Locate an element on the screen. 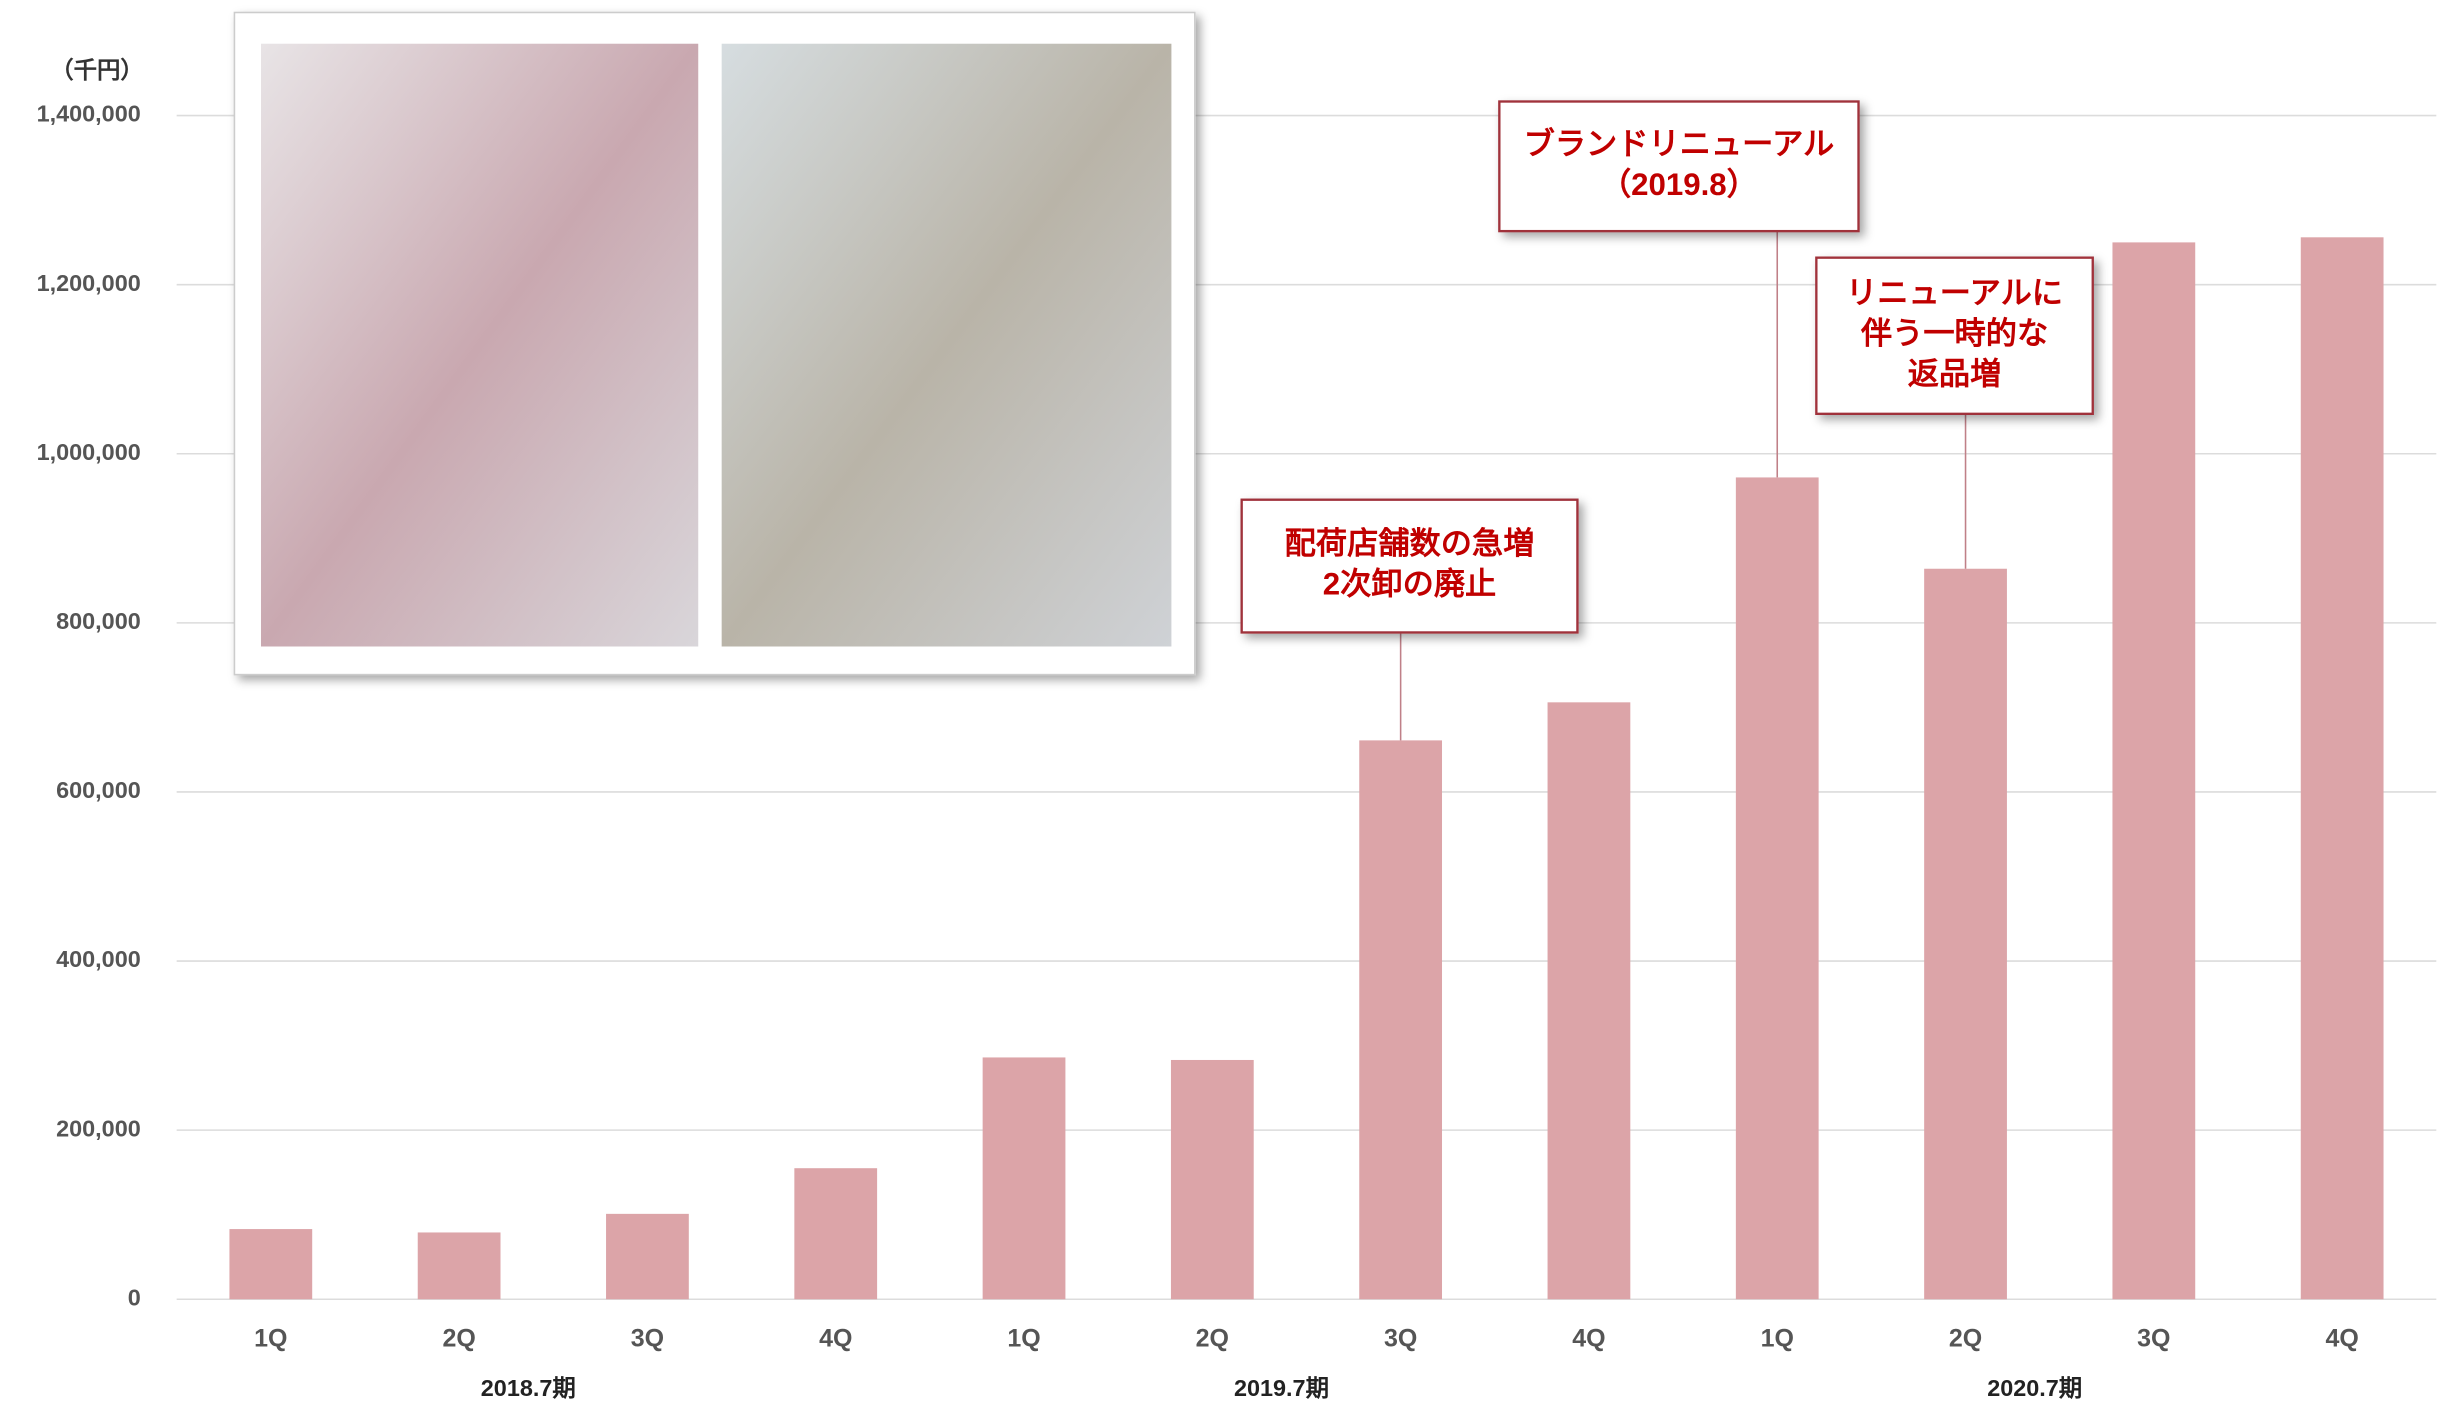 The image size is (2449, 1407). callout-text: ブランドリニューアル is located at coordinates (1679, 143).